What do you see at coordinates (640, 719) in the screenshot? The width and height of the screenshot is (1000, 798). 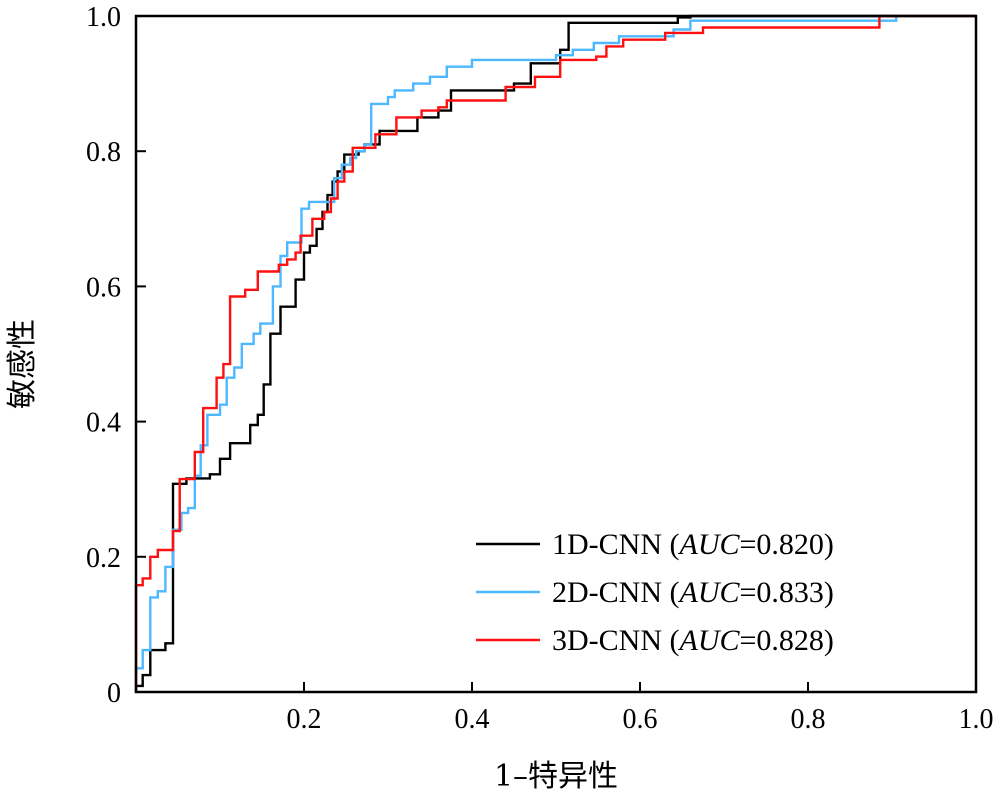 I see `x-tick-label: 0.6` at bounding box center [640, 719].